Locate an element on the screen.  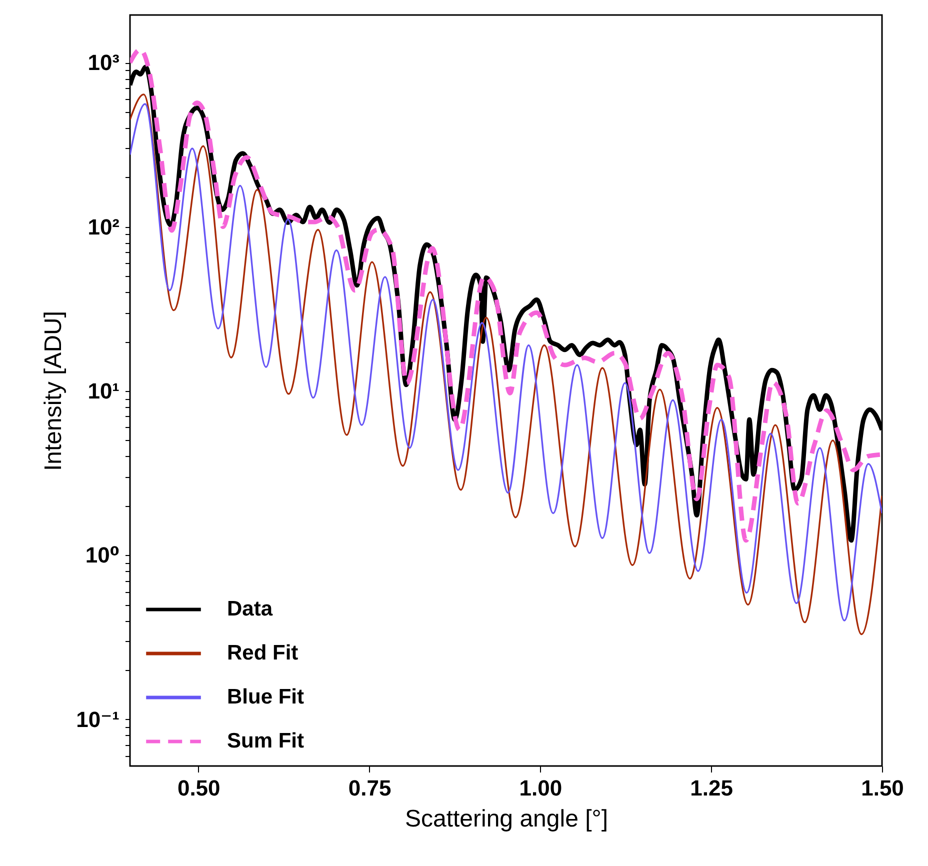
x-tick-label: 1.50 is located at coordinates (882, 788).